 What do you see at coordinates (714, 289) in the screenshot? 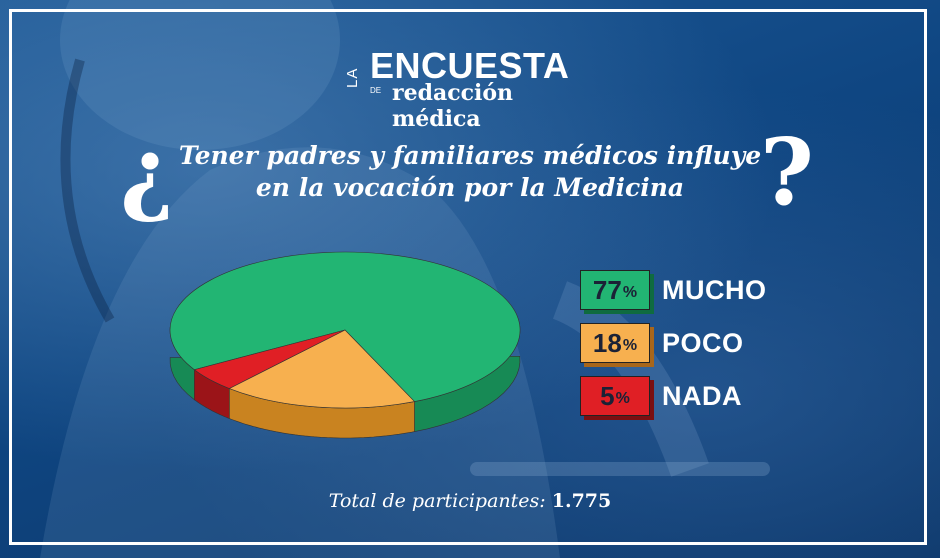
I see `legend-label: MUCHO` at bounding box center [714, 289].